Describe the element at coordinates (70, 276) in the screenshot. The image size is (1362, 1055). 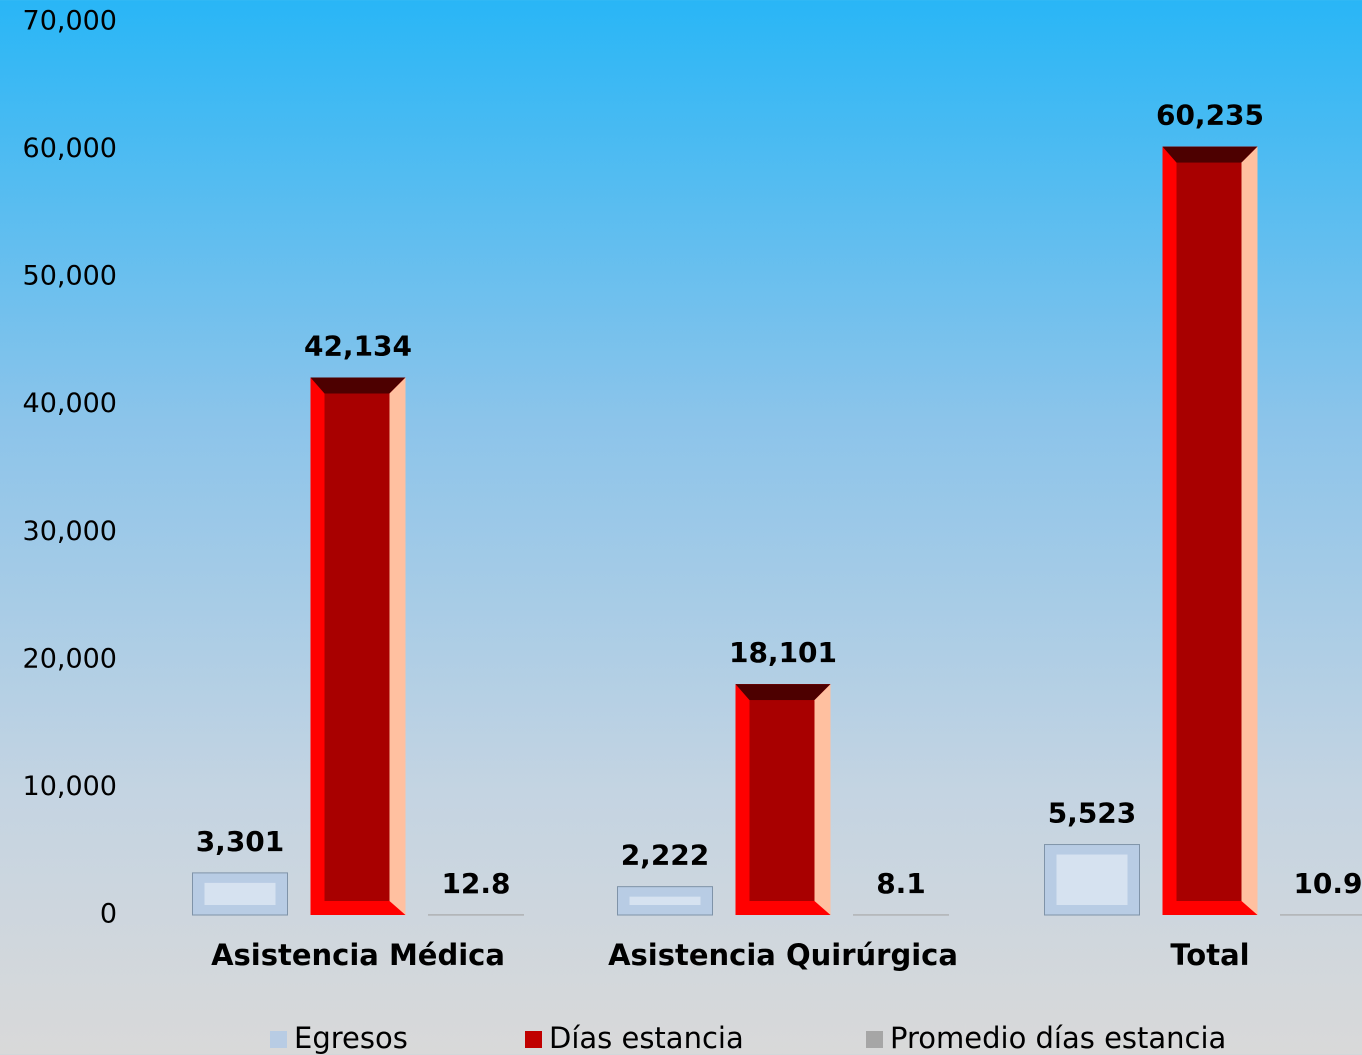
I see `y-tick-label: 50,000` at that location.